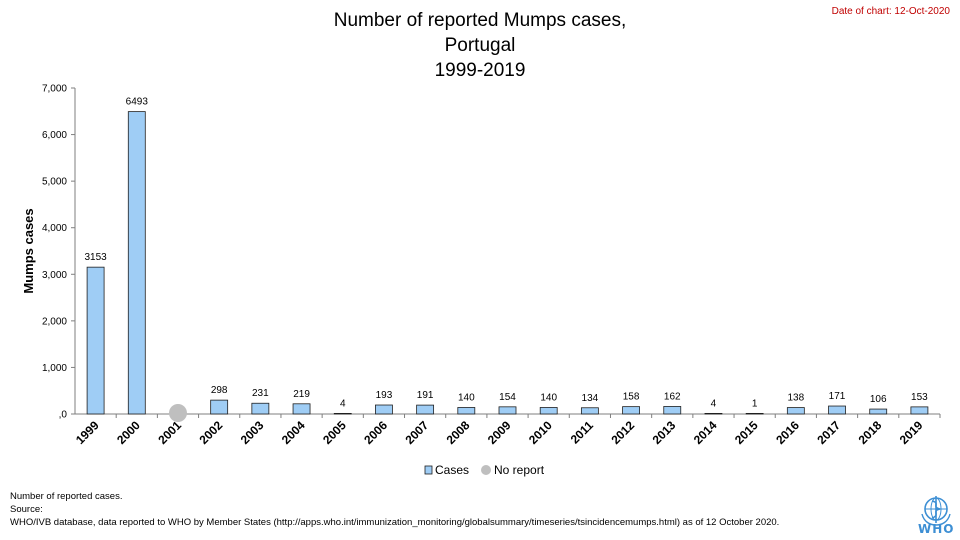 The image size is (960, 540). Describe the element at coordinates (334, 432) in the screenshot. I see `x-tick-label: 2005` at that location.